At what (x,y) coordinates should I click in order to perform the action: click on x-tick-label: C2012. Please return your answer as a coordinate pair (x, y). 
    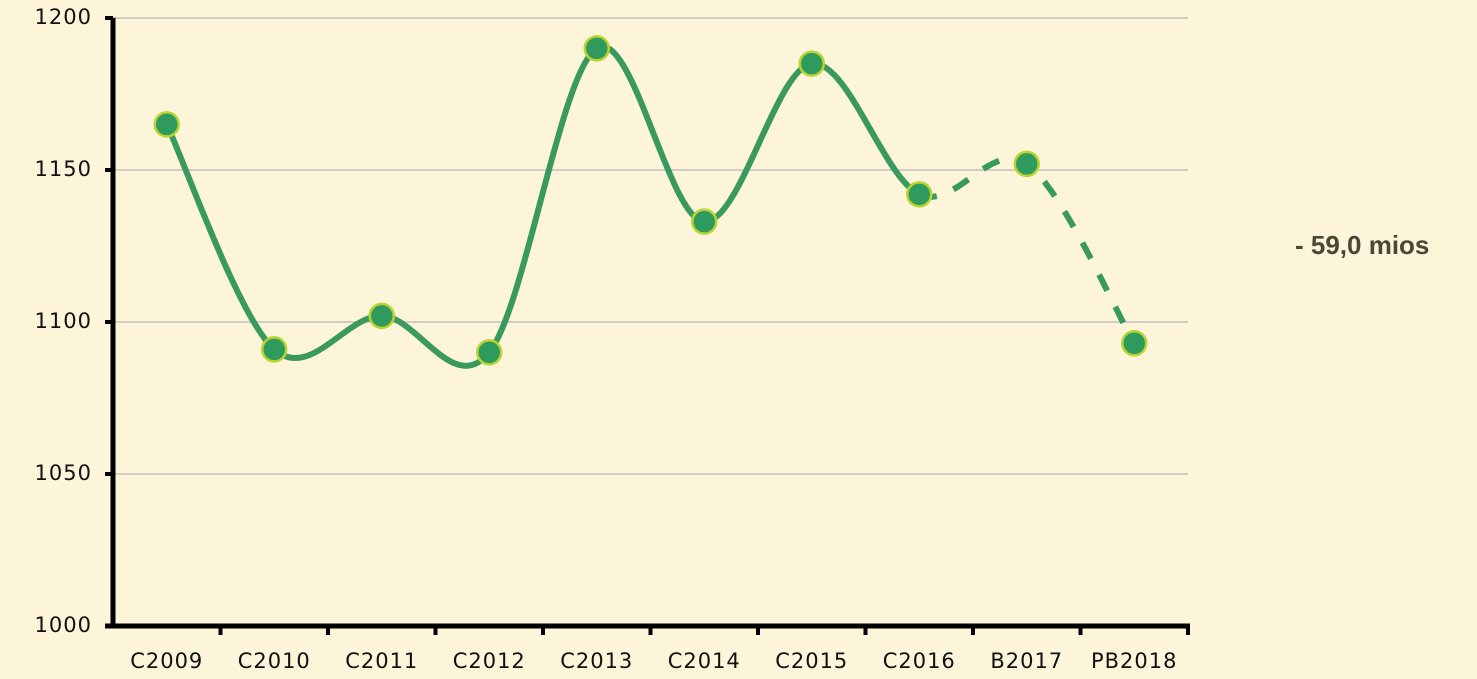
    Looking at the image, I should click on (489, 661).